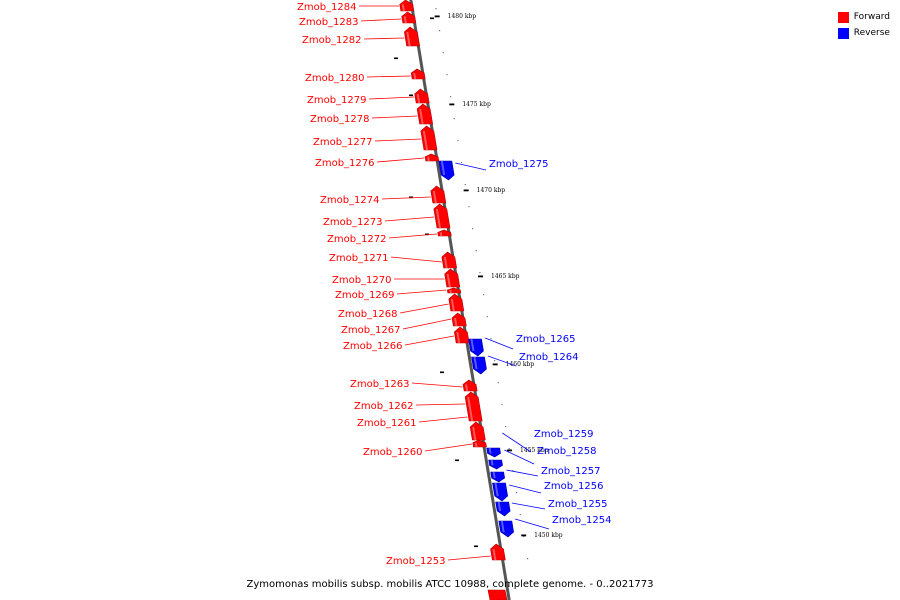 This screenshot has width=900, height=600. I want to click on gene-feature: Zmob_1256, so click(548, 491).